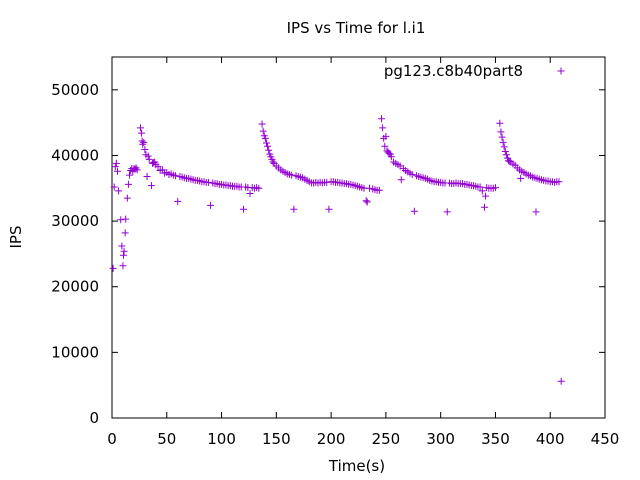 The image size is (640, 480). I want to click on y-tick-label: 0, so click(94, 418).